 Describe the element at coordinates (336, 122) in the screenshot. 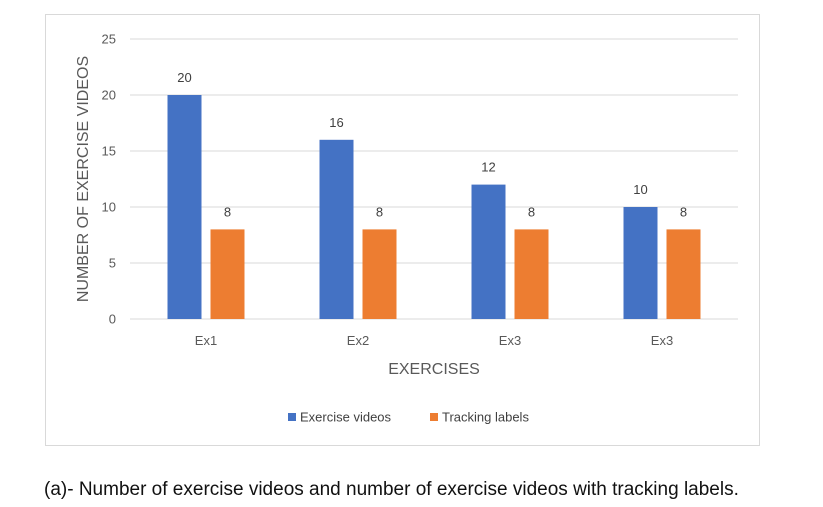

I see `data-label: 16` at that location.